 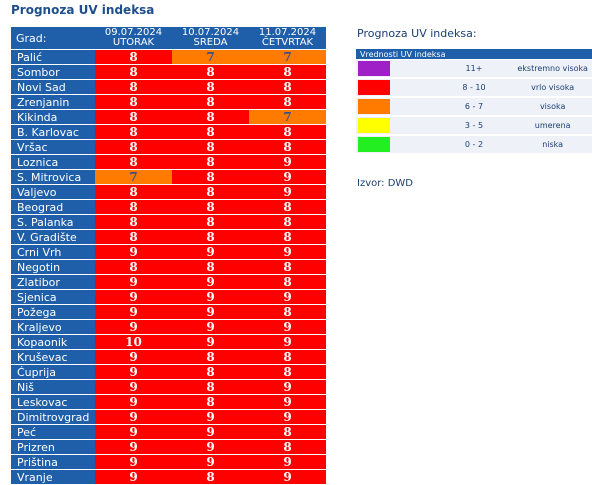 I want to click on table-row: Sjenica 9 9 9, so click(x=168, y=297).